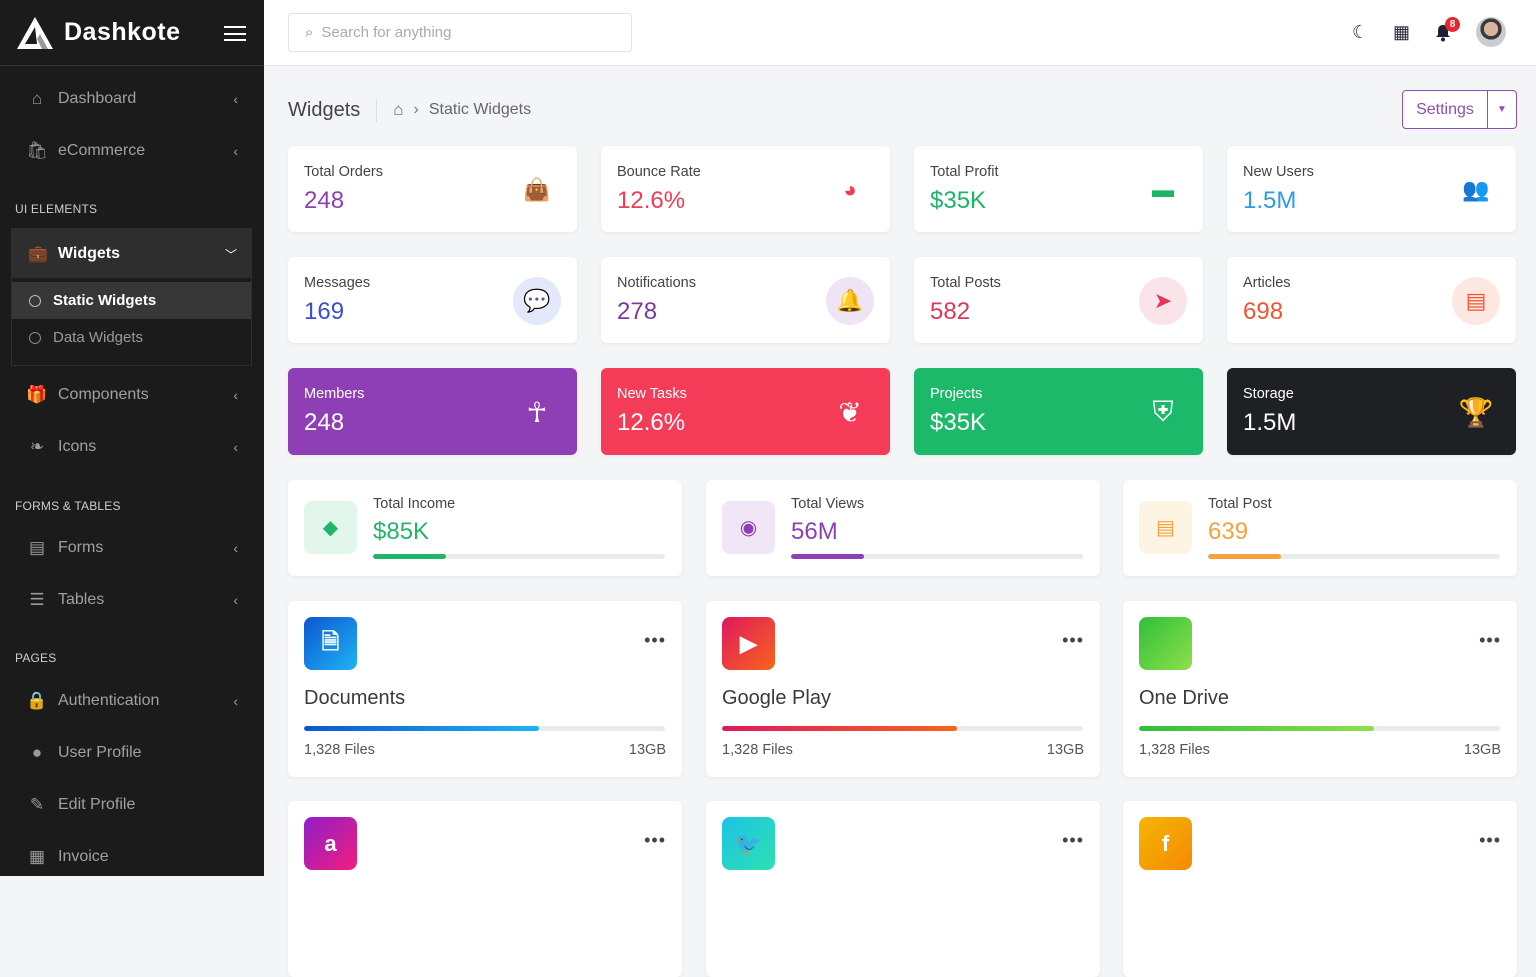  What do you see at coordinates (1228, 531) in the screenshot?
I see `stat-value: 639` at bounding box center [1228, 531].